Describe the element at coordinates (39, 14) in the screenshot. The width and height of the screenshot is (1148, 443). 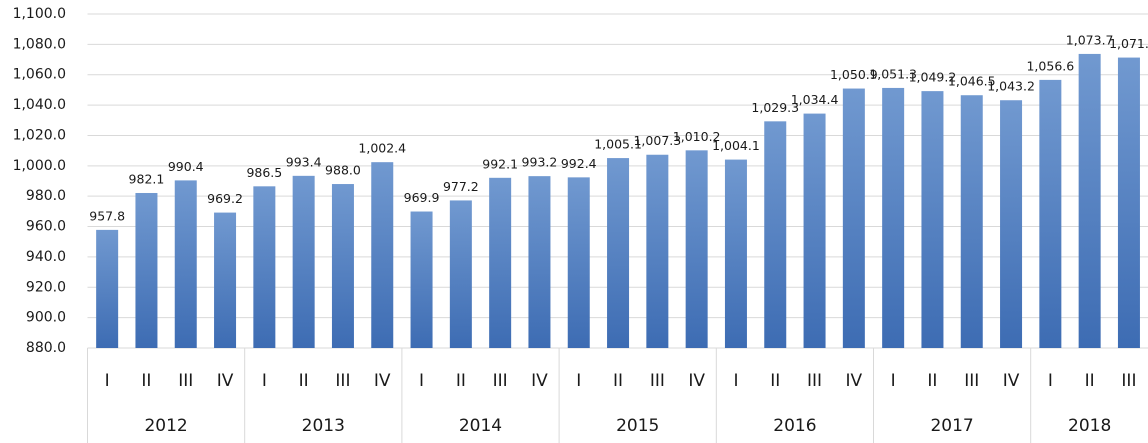
I see `y-tick-label: 1,100.0` at that location.